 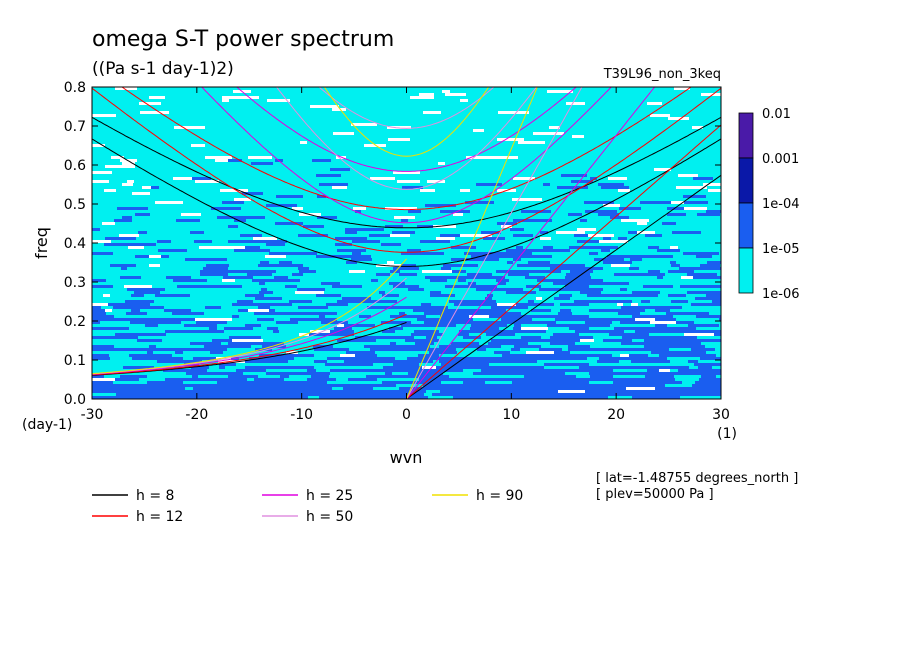 I want to click on y-tick-label: 0.5, so click(x=75, y=205).